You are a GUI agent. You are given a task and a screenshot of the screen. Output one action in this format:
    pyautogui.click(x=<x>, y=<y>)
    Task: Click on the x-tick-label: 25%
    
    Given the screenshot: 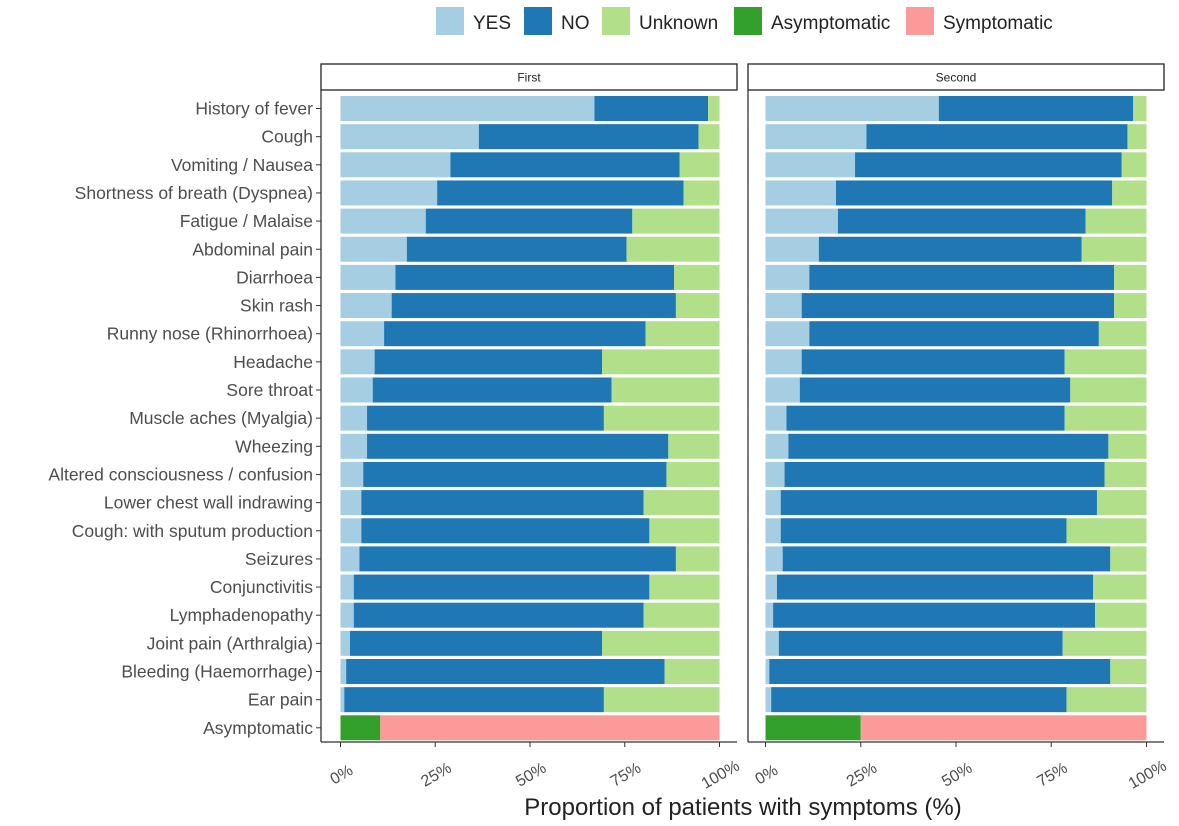 What is the action you would take?
    pyautogui.click(x=436, y=775)
    